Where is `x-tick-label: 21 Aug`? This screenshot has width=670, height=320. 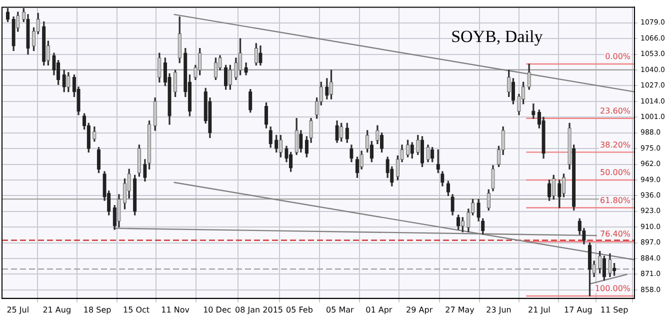 x-tick-label: 21 Aug is located at coordinates (57, 309).